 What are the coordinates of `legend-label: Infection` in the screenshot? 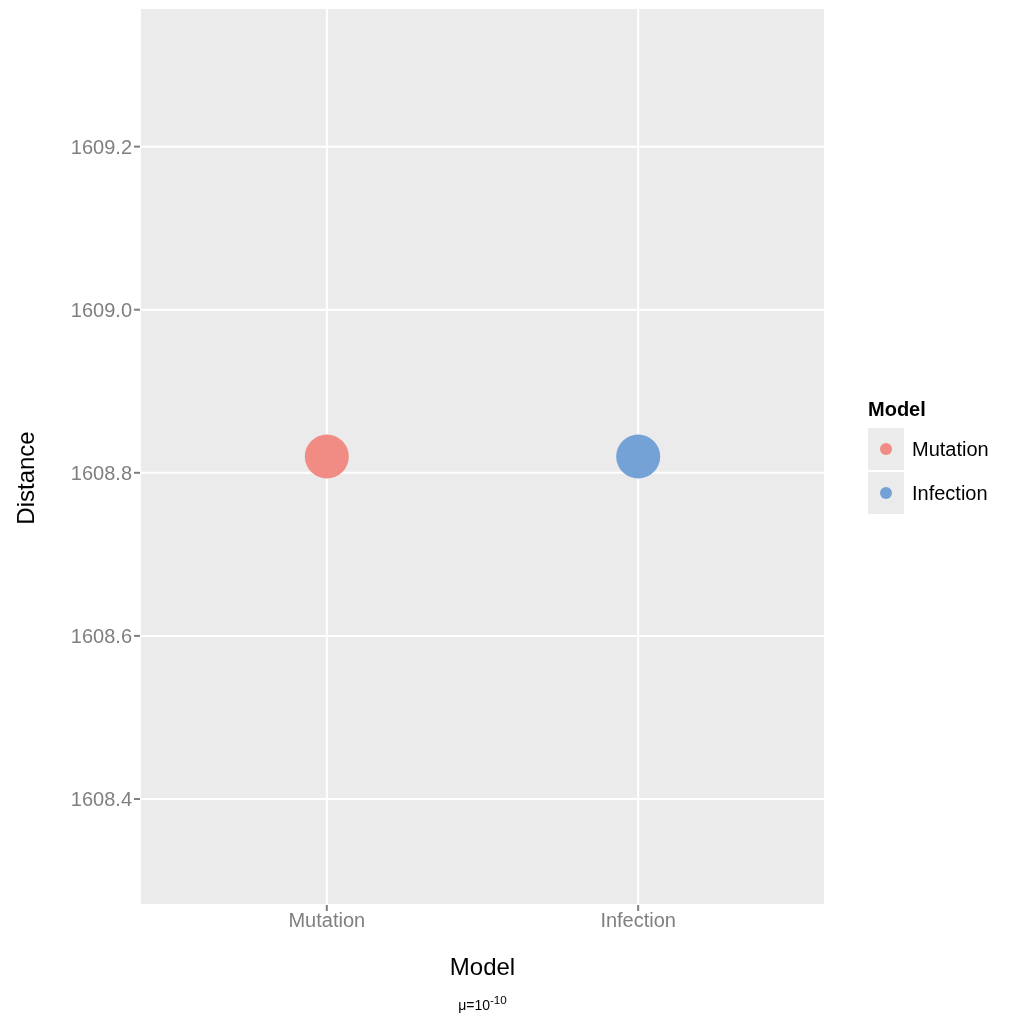 It's located at (950, 493).